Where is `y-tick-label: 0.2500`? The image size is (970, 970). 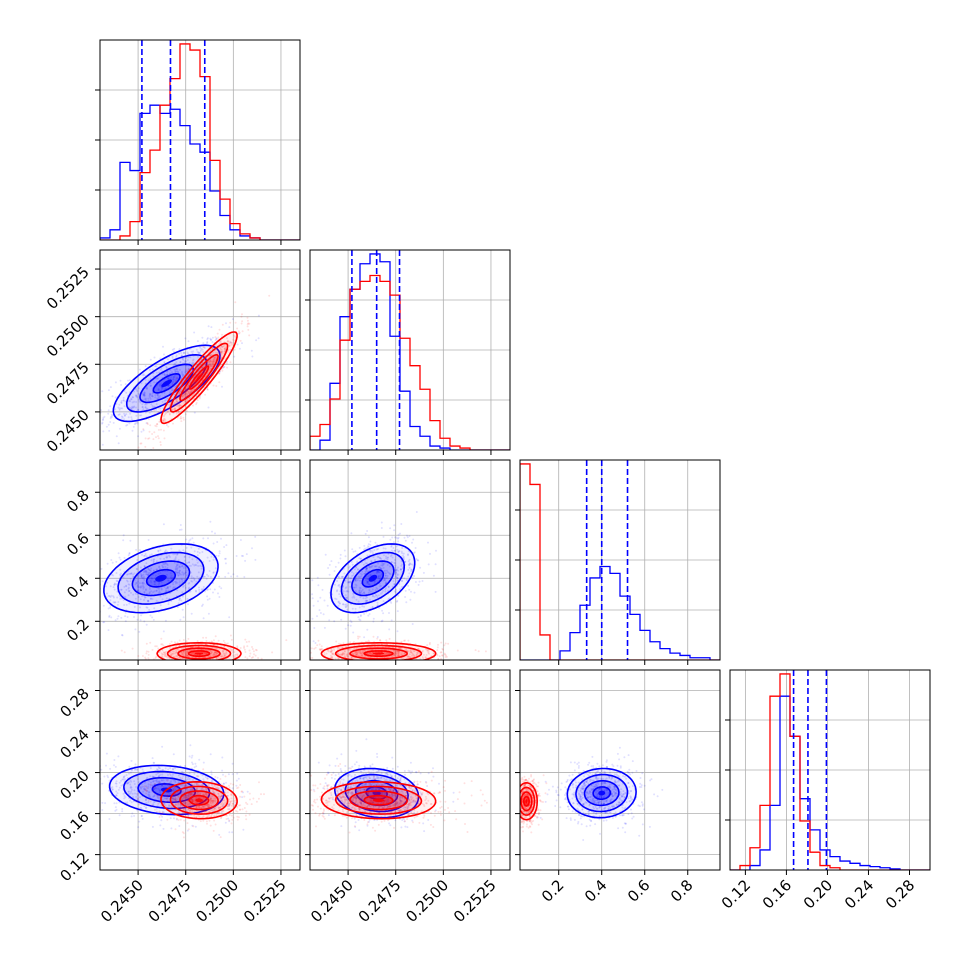
y-tick-label: 0.2500 is located at coordinates (68, 336).